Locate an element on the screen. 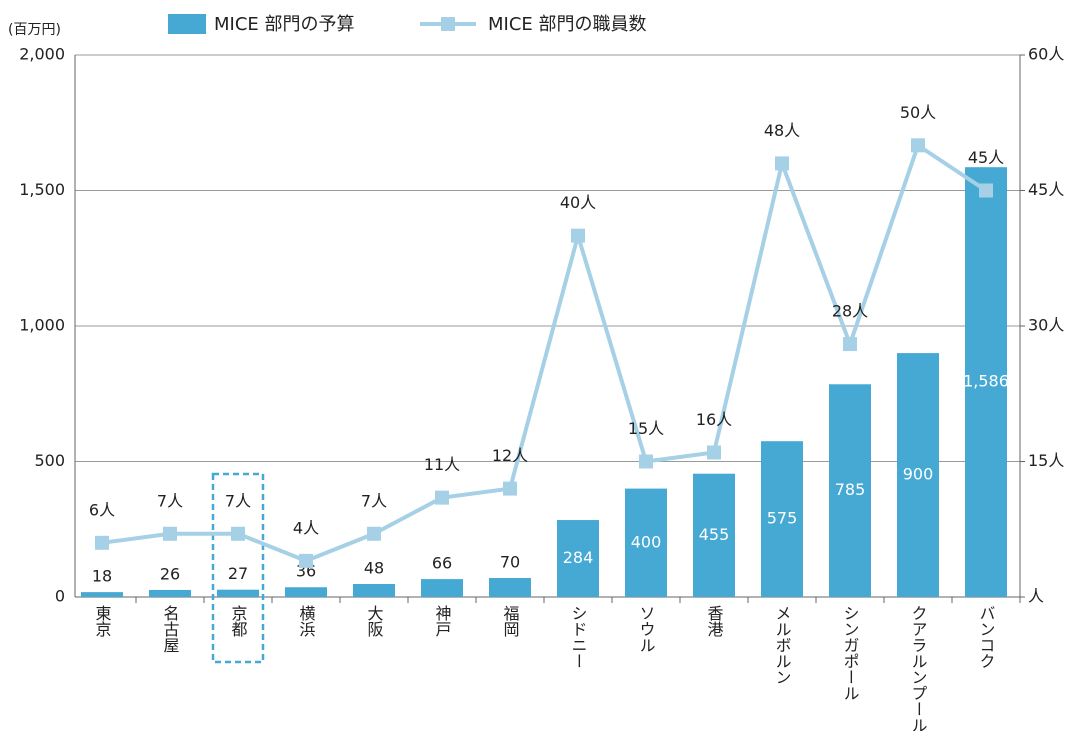 This screenshot has width=1066, height=735. x-tick-label: 東京 is located at coordinates (102, 621).